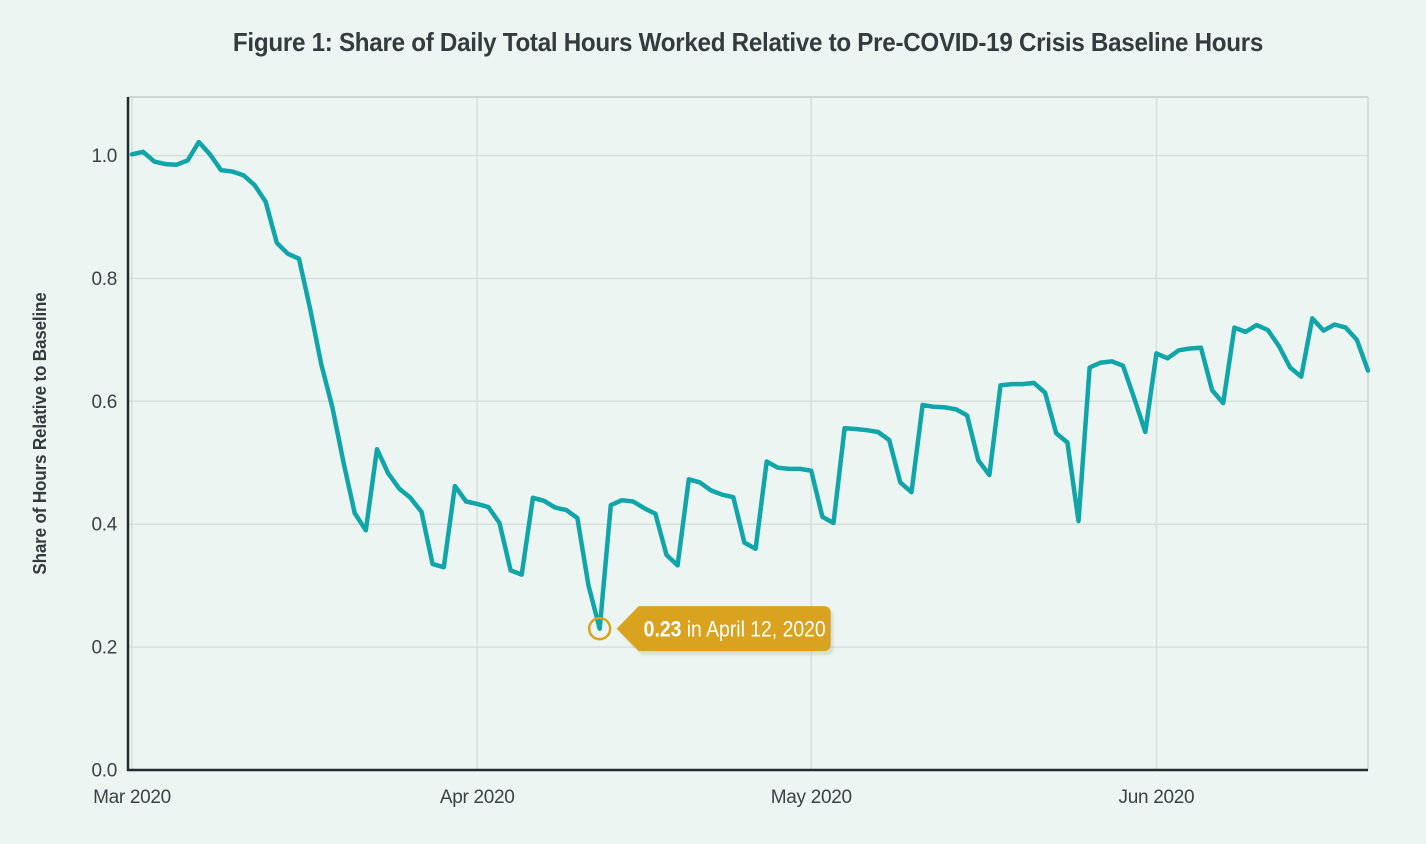 Image resolution: width=1426 pixels, height=844 pixels. I want to click on annotation-label: 0.23 in April 12, 2020, so click(735, 629).